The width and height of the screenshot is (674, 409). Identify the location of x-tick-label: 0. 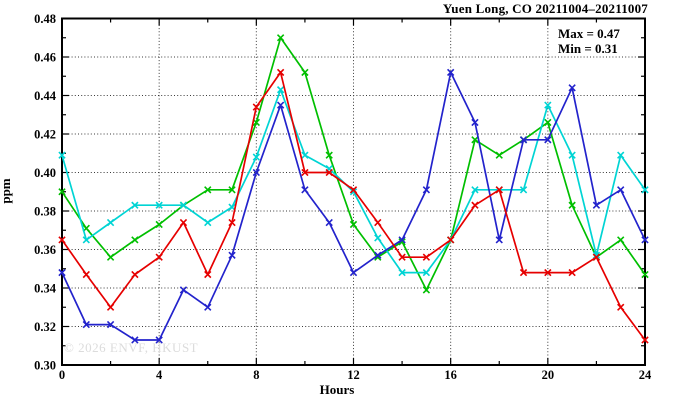
(62, 375).